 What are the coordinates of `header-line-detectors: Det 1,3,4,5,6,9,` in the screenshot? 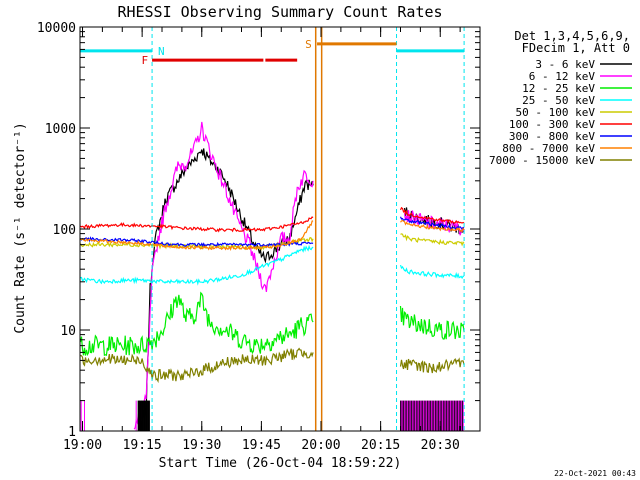 It's located at (572, 36).